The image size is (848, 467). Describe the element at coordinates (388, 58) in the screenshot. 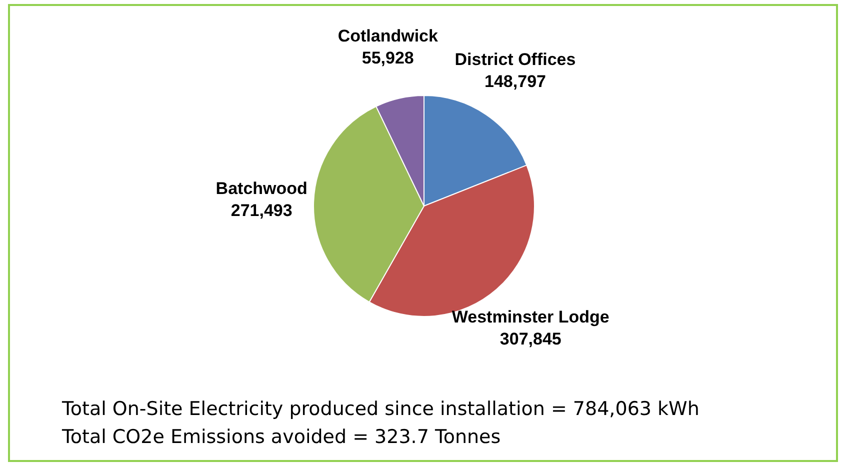

I see `data-label: 55,928` at that location.